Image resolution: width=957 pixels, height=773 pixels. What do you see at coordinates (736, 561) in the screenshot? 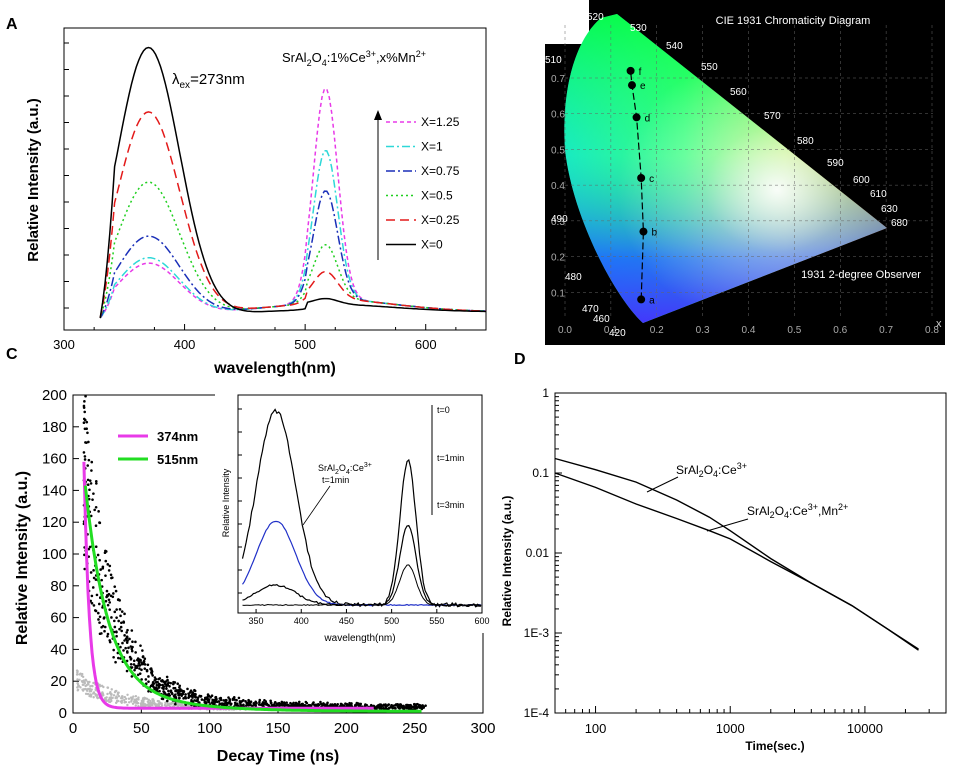
I see `decay-curve-ce-mn` at bounding box center [736, 561].